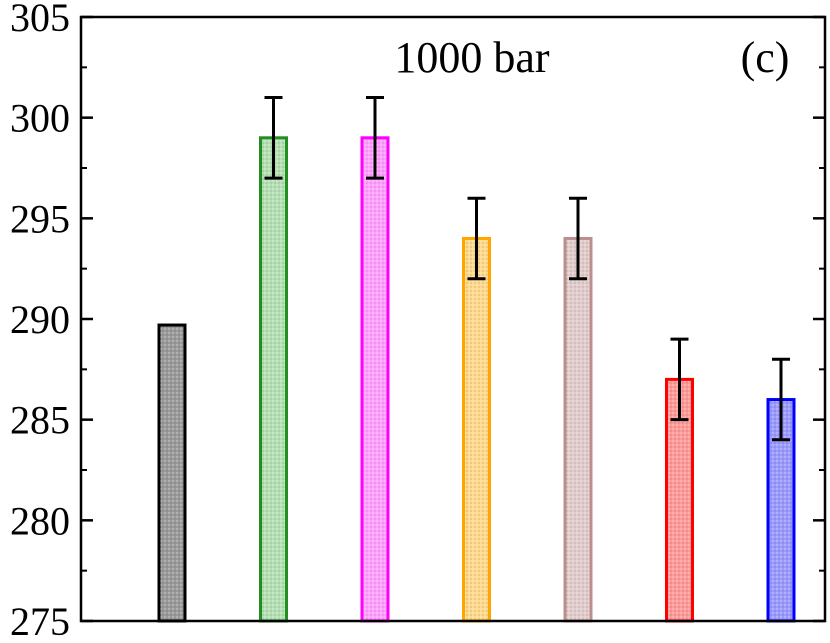 This screenshot has height=643, width=830. I want to click on y-tick-label: 275, so click(40, 618).